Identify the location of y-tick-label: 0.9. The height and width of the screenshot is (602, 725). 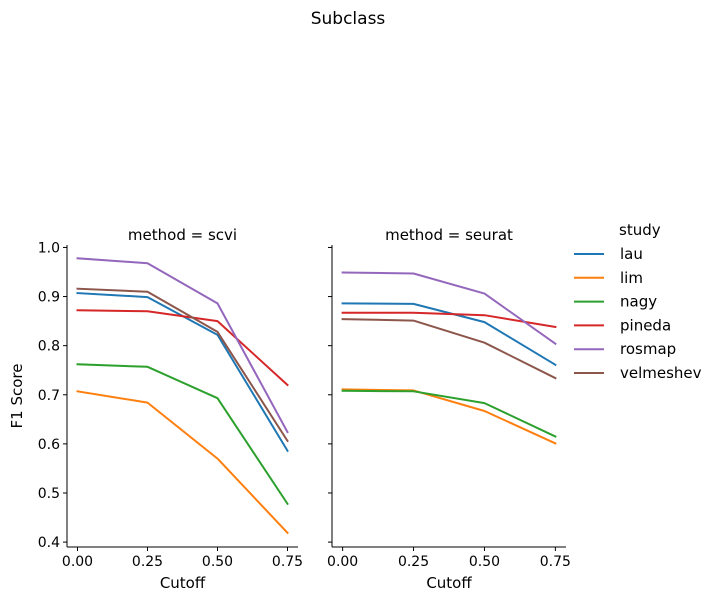
(49, 298).